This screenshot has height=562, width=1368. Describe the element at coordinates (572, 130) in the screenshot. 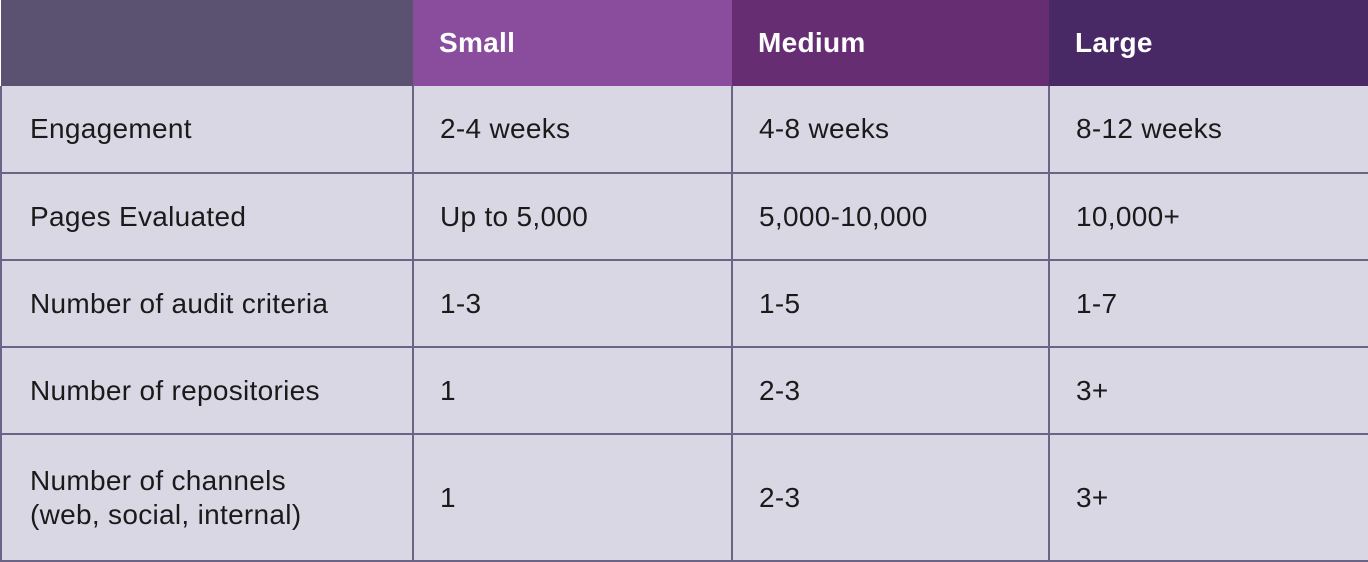

I see `table-cell: 2-4 weeks` at that location.